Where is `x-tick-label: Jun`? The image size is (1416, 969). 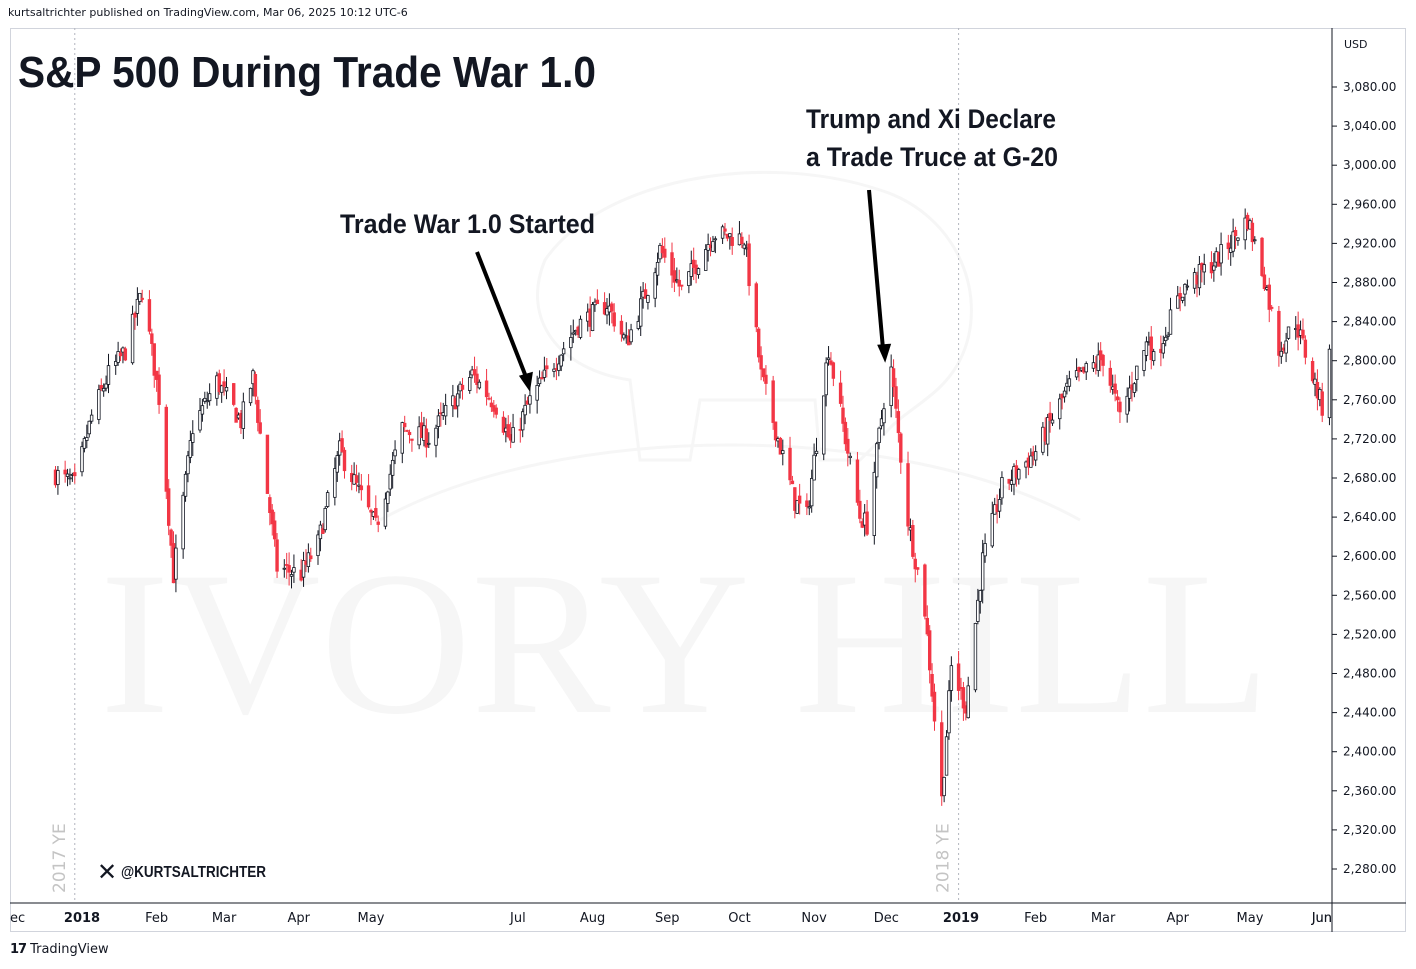 x-tick-label: Jun is located at coordinates (1321, 918).